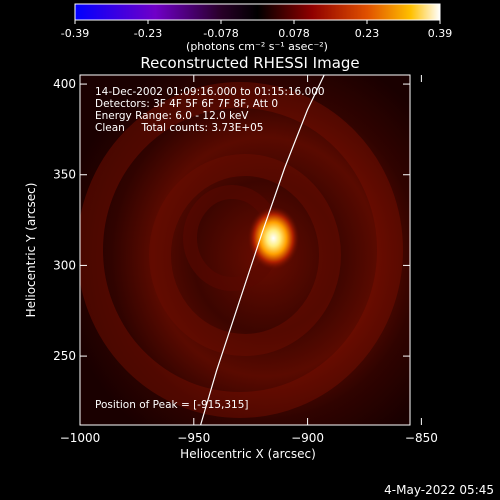 Image resolution: width=500 pixels, height=500 pixels. What do you see at coordinates (210, 92) in the screenshot?
I see `annotation-time: 14-Dec-2002 01:09:16.000 to 01:15:16.000` at bounding box center [210, 92].